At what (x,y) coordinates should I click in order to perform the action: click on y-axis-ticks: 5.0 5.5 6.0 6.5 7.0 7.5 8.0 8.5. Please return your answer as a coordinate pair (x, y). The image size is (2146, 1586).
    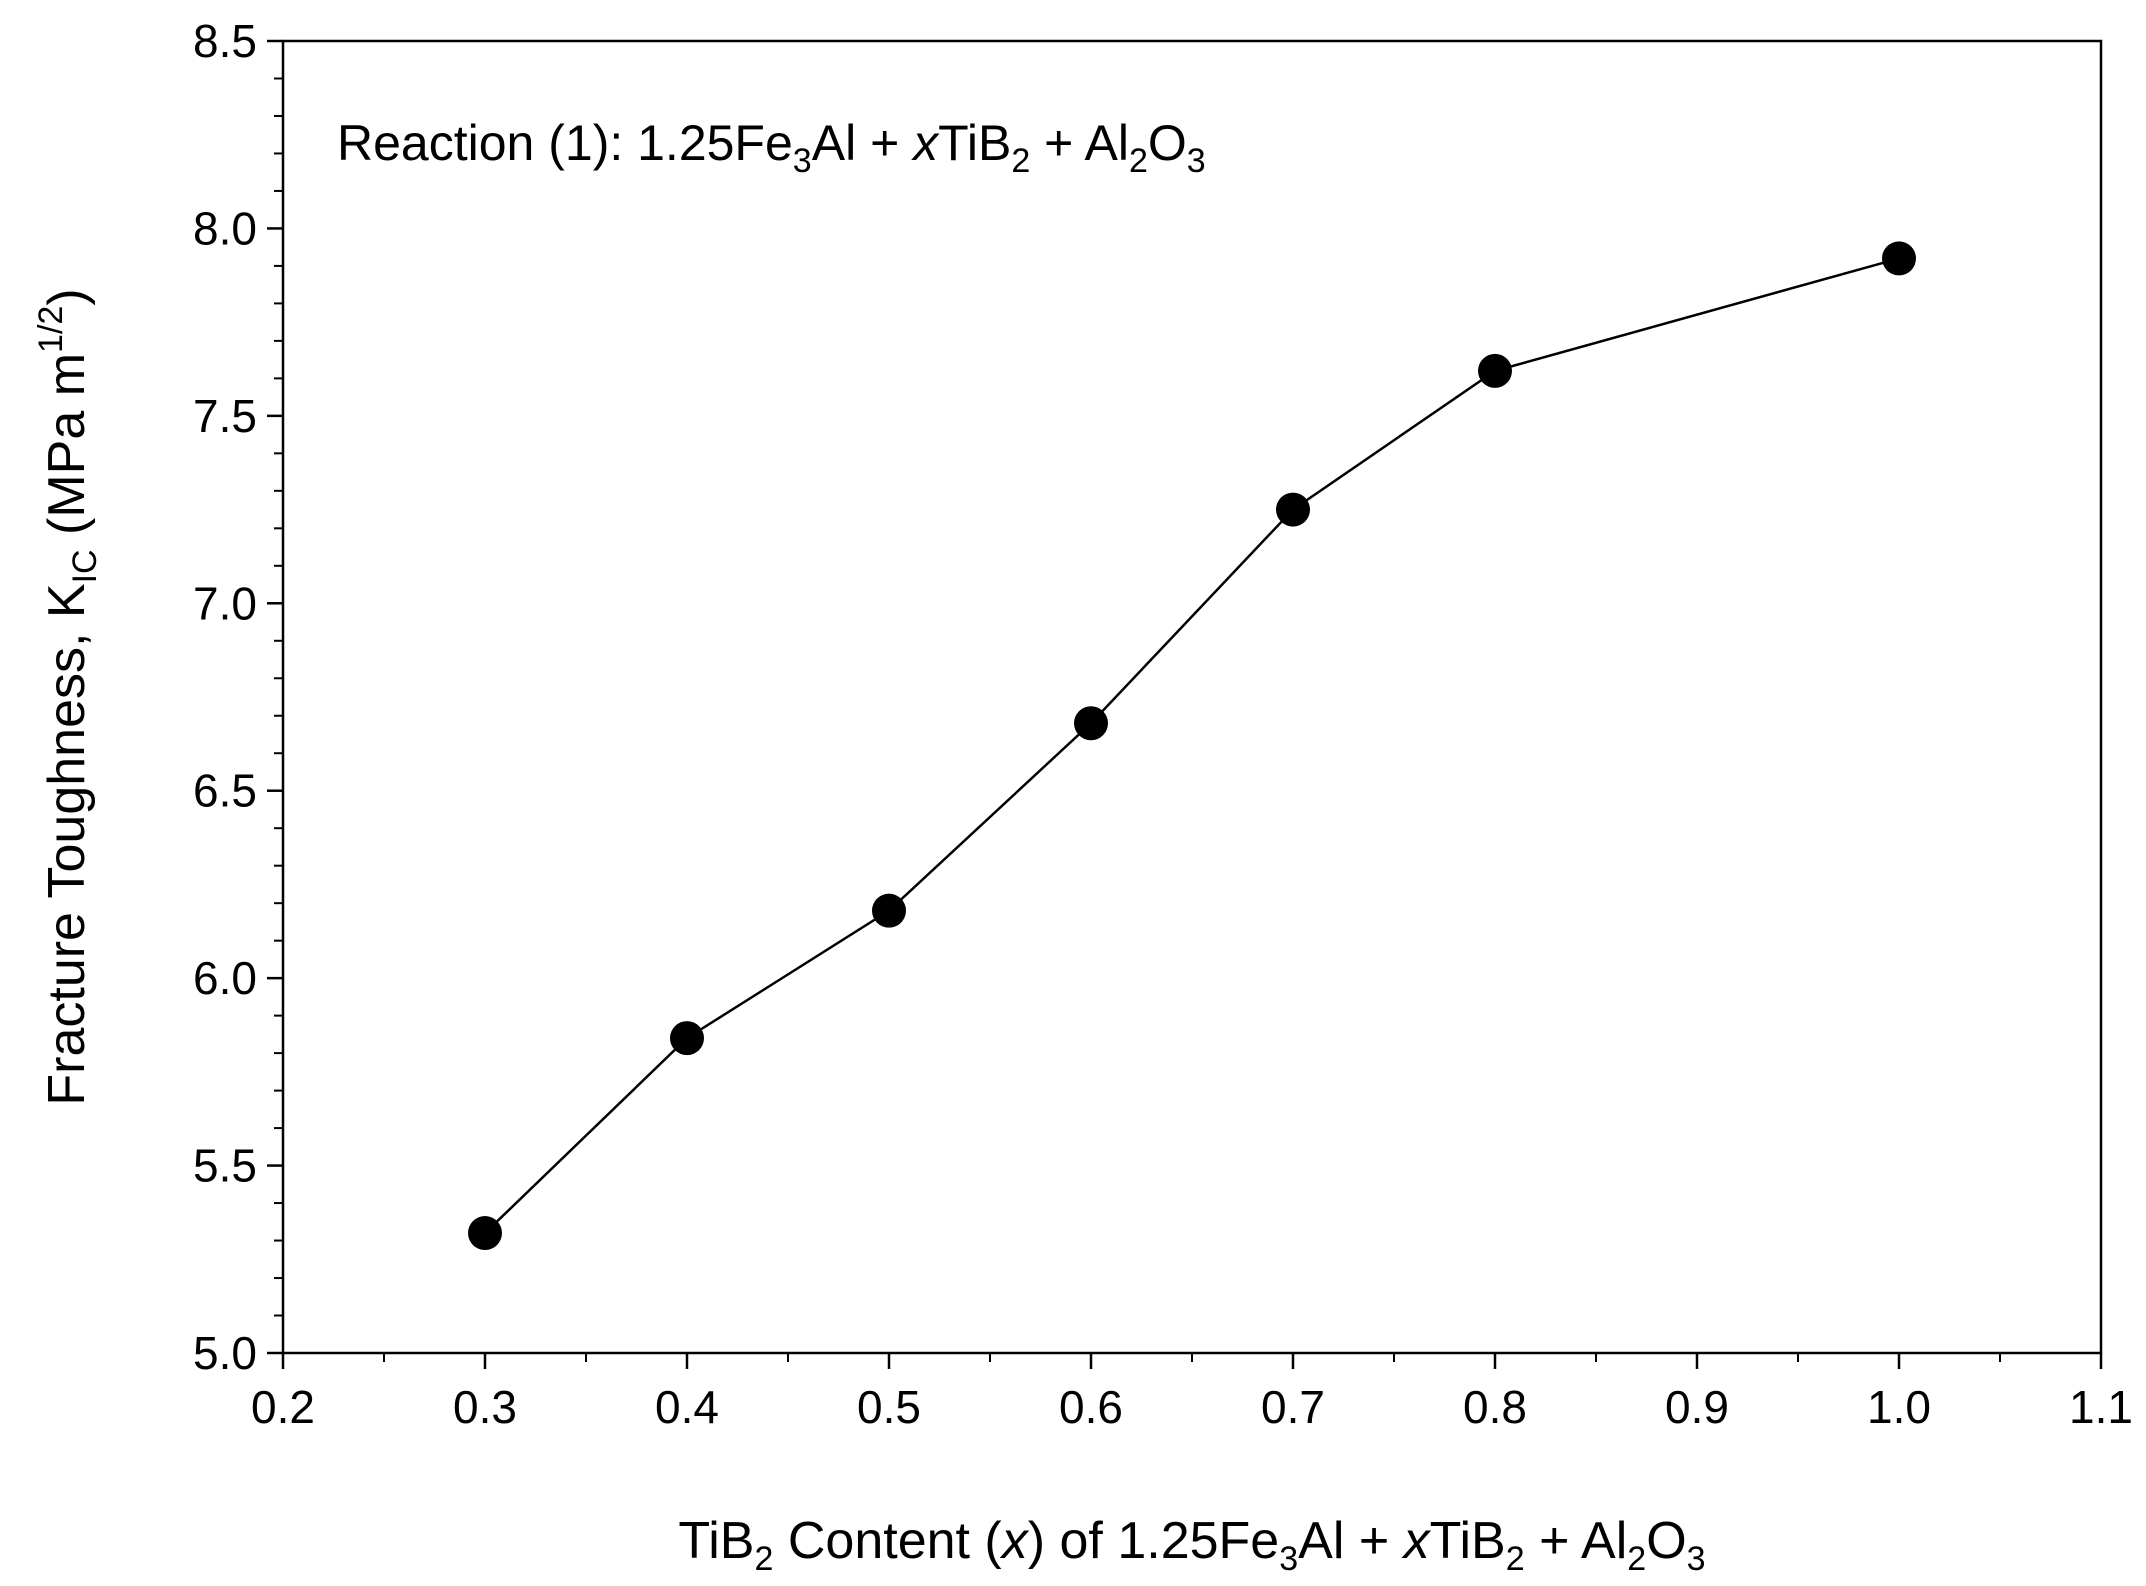
    Looking at the image, I should click on (238, 697).